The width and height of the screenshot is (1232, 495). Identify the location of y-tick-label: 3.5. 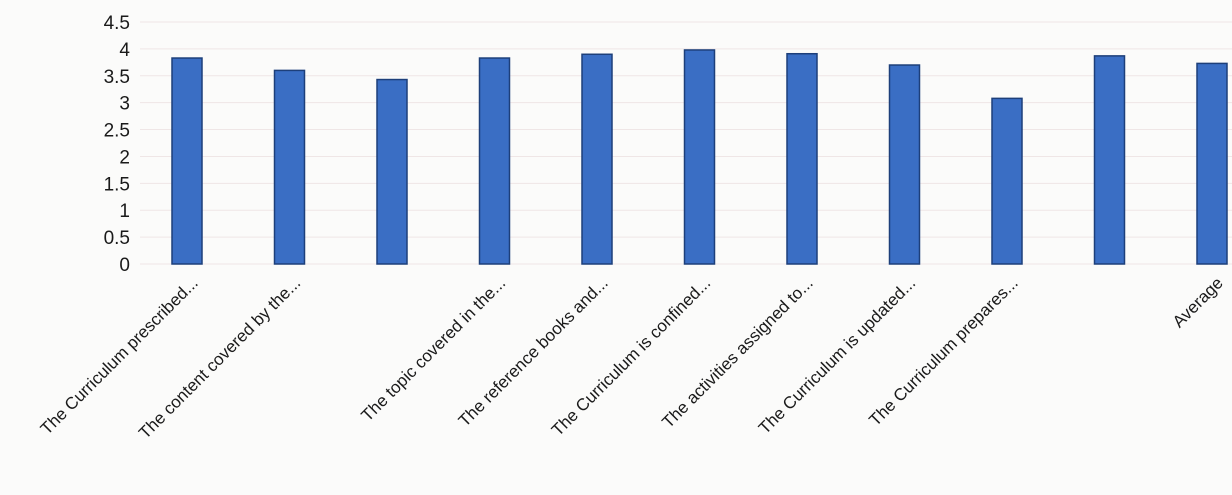
(117, 77).